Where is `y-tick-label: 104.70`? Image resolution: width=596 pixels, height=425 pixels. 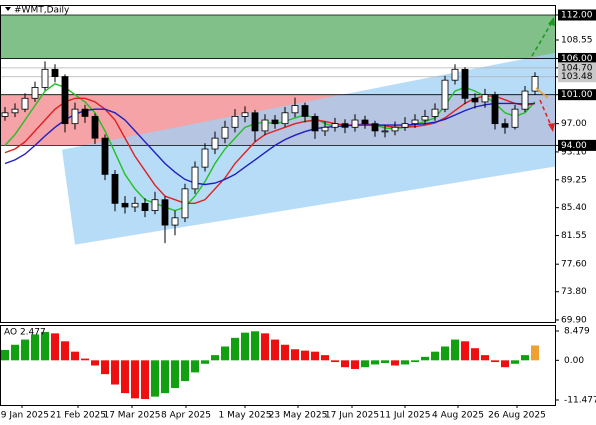
y-tick-label: 104.70 is located at coordinates (577, 68).